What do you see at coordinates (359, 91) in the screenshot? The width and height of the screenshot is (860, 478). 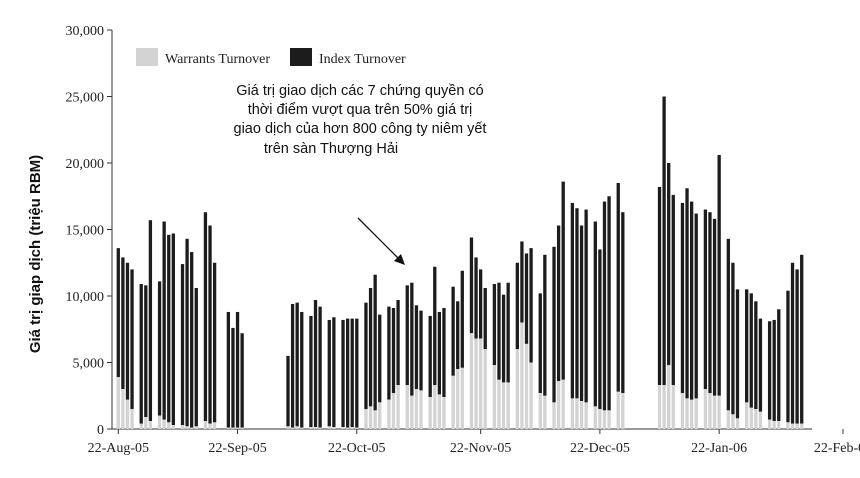 I see `annotation-line-1: Giá trị giao dịch các 7 chứng quyền có` at bounding box center [359, 91].